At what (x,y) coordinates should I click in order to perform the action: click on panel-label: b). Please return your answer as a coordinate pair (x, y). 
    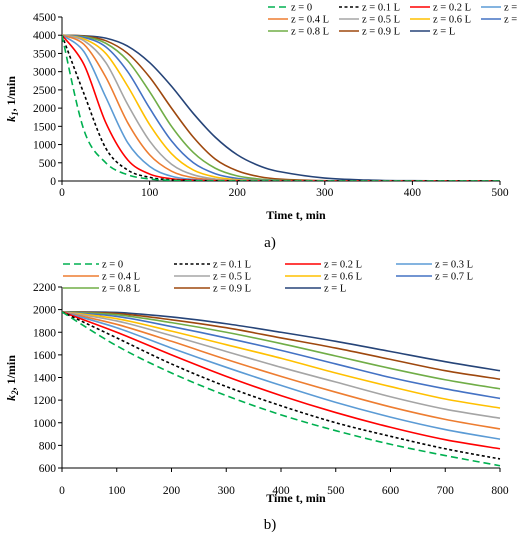
    Looking at the image, I should click on (270, 525).